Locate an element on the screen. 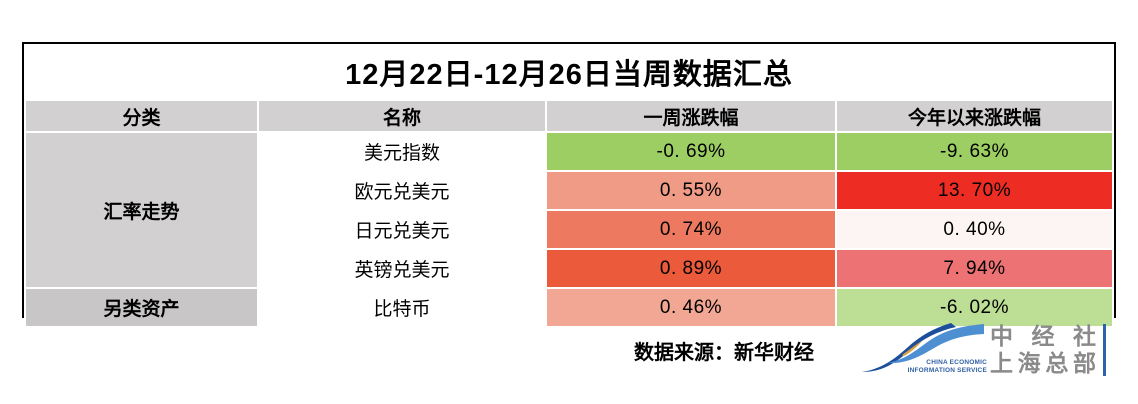 The width and height of the screenshot is (1138, 404). table-row: 日元兑美元 0. 74% 0. 40% is located at coordinates (569, 229).